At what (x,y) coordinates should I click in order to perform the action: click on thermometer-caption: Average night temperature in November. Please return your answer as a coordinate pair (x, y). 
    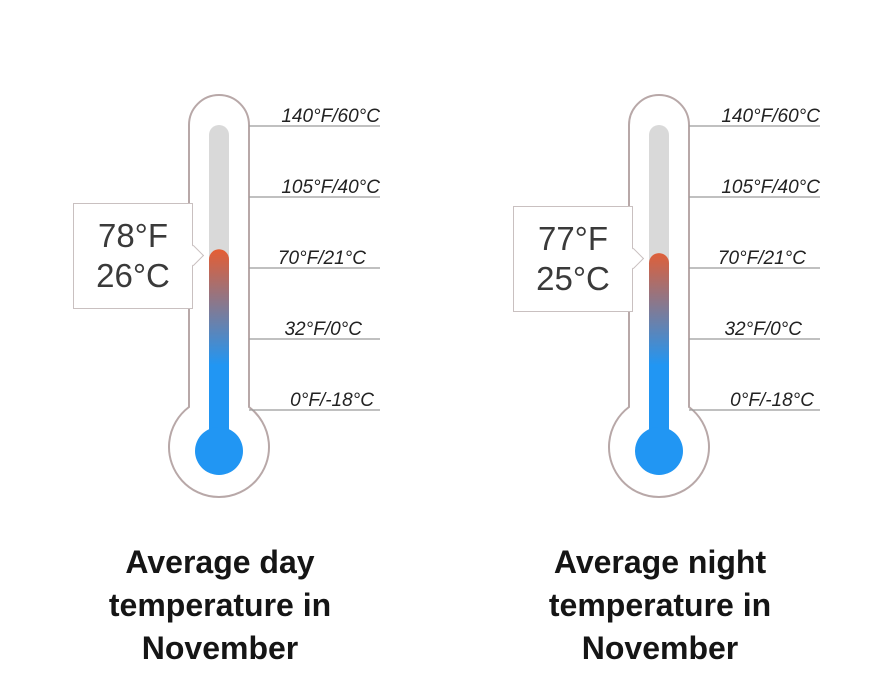
    Looking at the image, I should click on (660, 605).